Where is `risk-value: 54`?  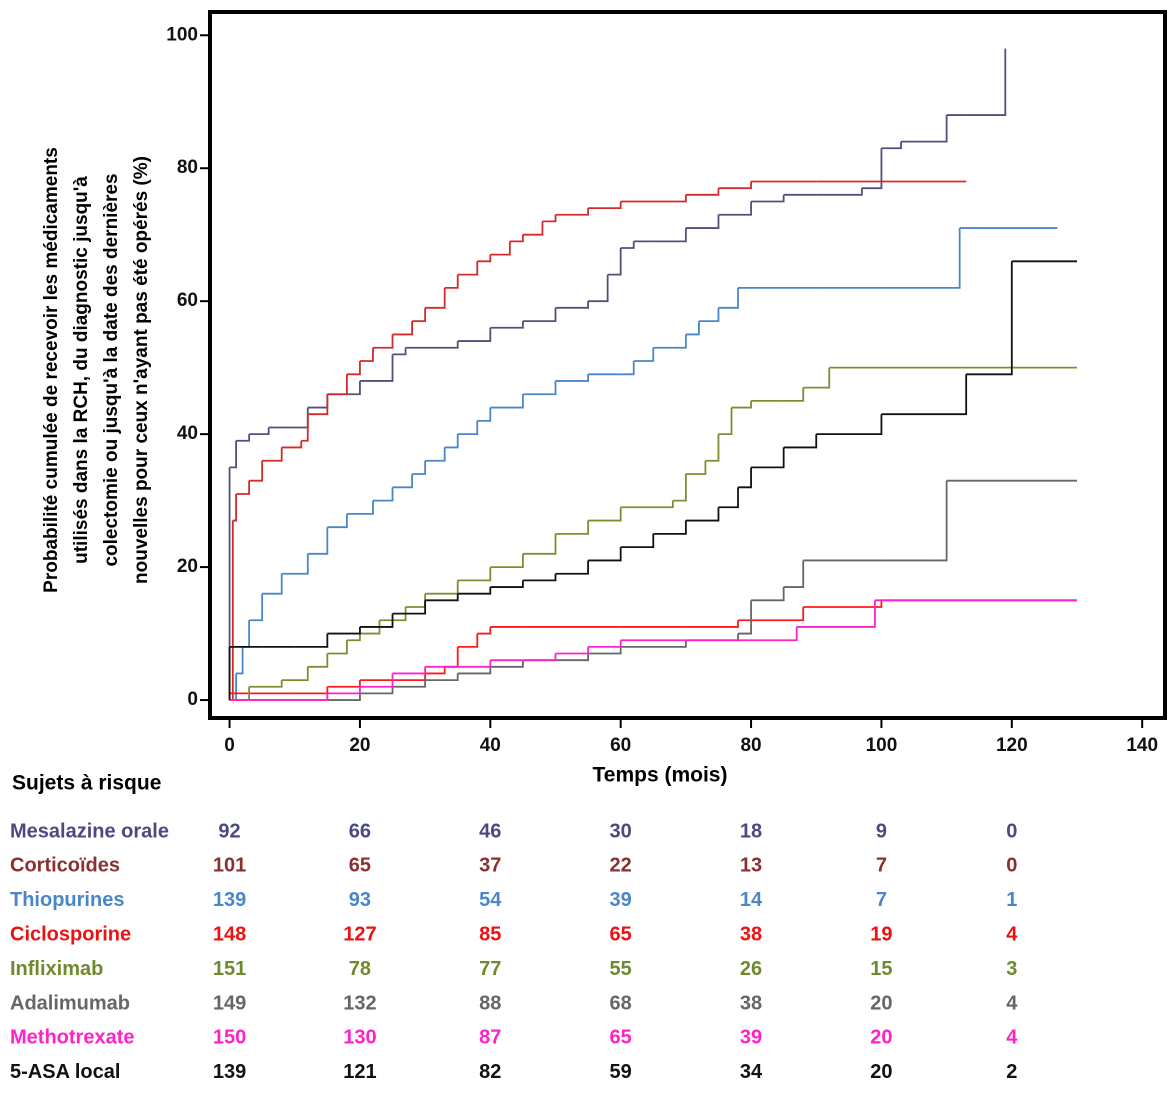
risk-value: 54 is located at coordinates (490, 900).